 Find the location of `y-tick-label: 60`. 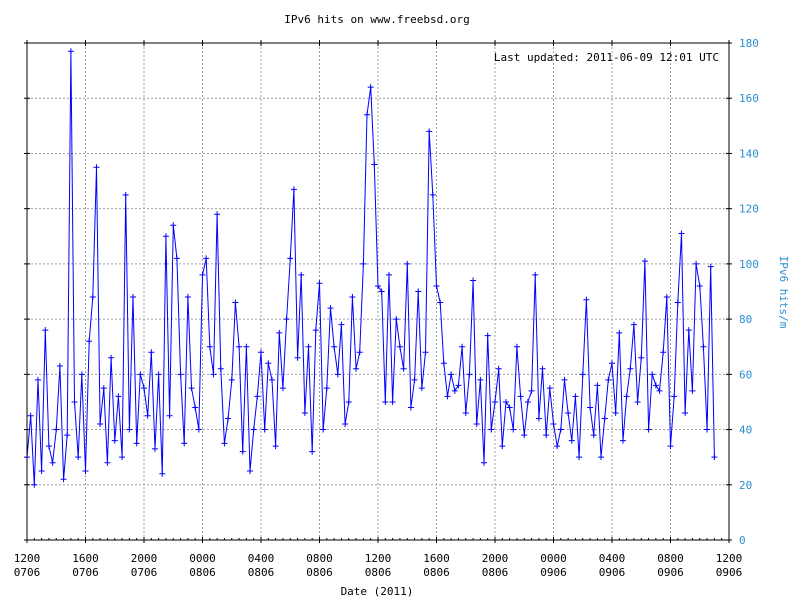

y-tick-label: 60 is located at coordinates (745, 374).